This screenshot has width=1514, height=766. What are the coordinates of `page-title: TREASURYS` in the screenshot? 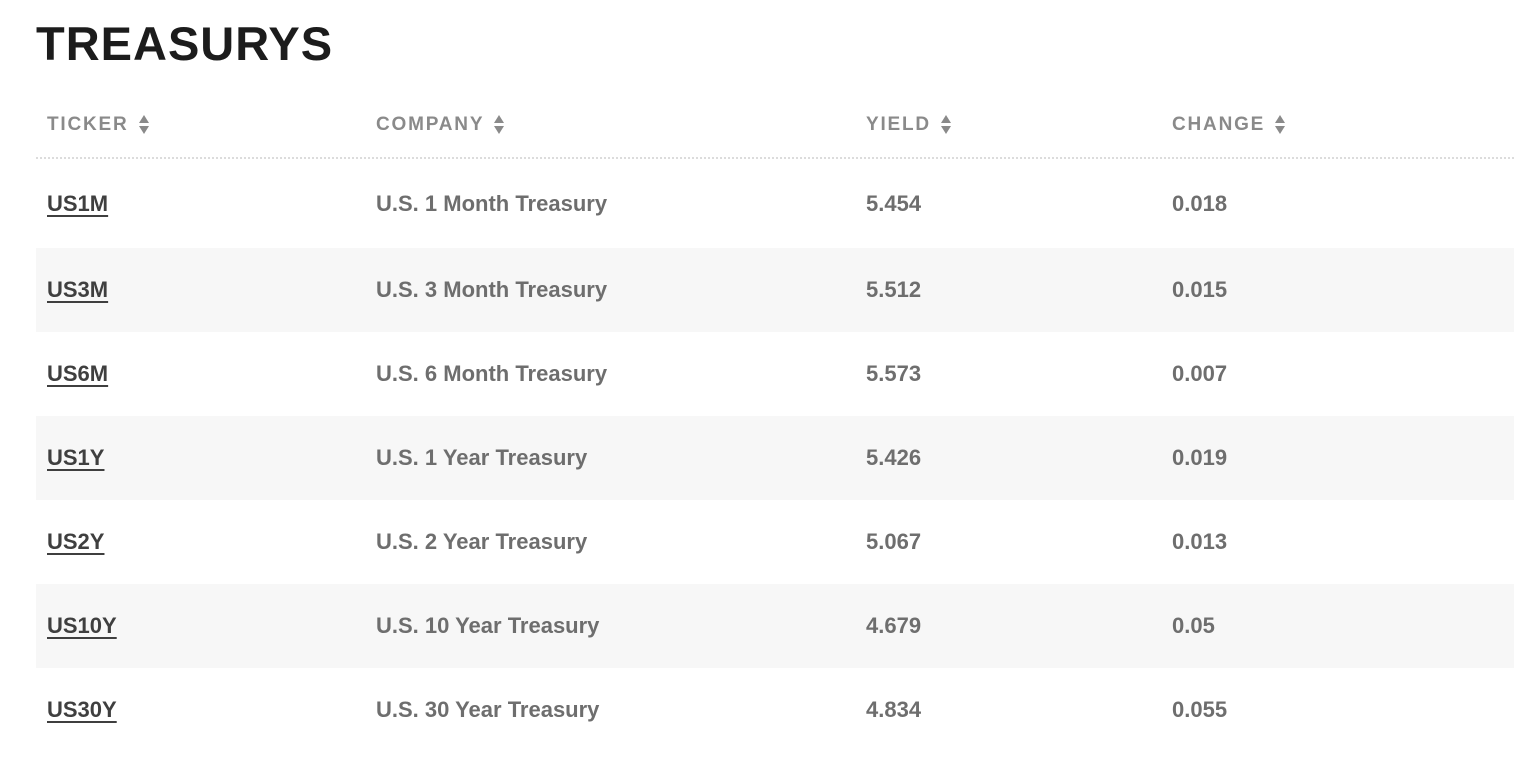 It's located at (185, 43).